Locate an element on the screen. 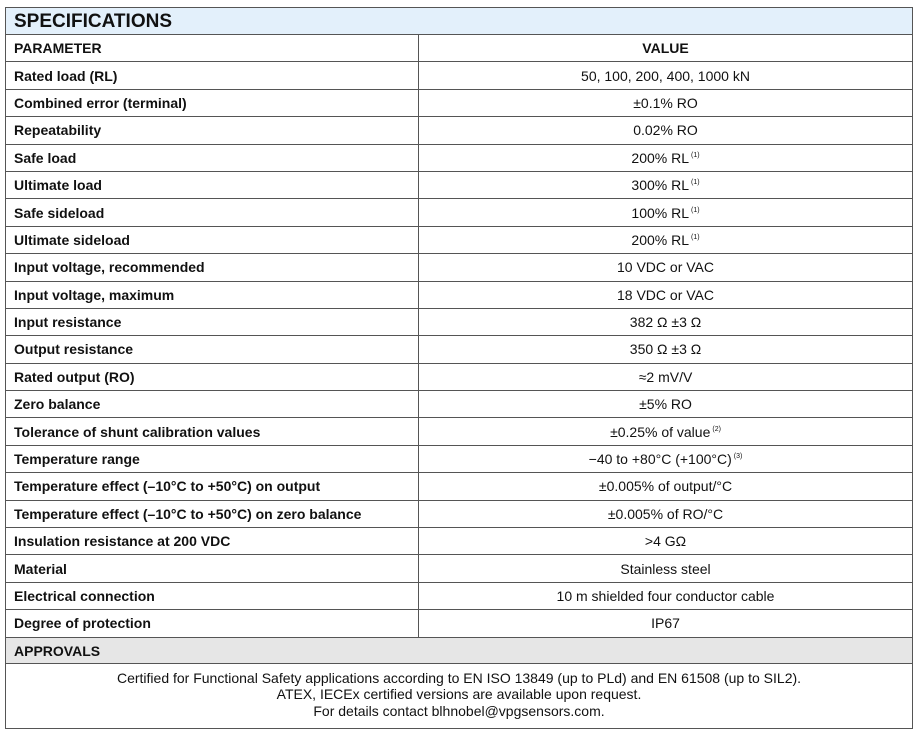  parameter-cell: Input voltage, recommended is located at coordinates (212, 267).